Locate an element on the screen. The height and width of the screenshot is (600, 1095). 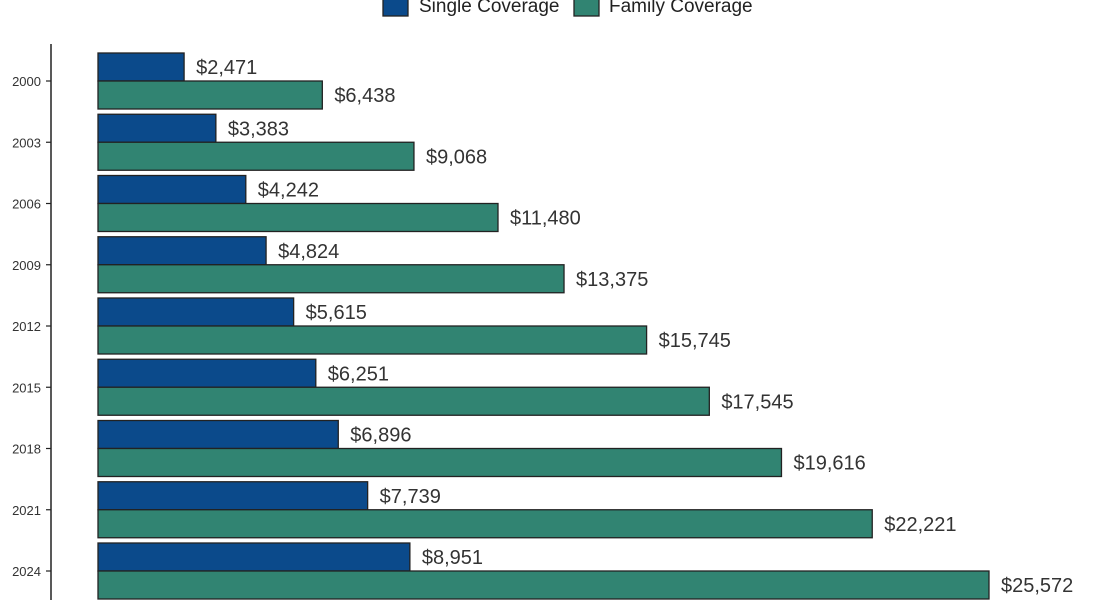
single-coverage-bar-2015 is located at coordinates (207, 373).